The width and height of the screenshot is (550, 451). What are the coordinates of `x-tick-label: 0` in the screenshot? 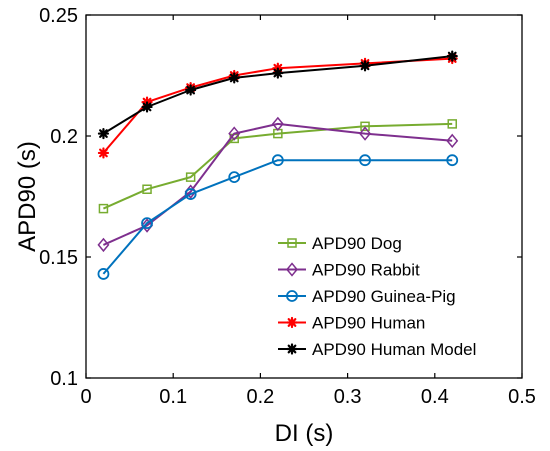 It's located at (85, 397).